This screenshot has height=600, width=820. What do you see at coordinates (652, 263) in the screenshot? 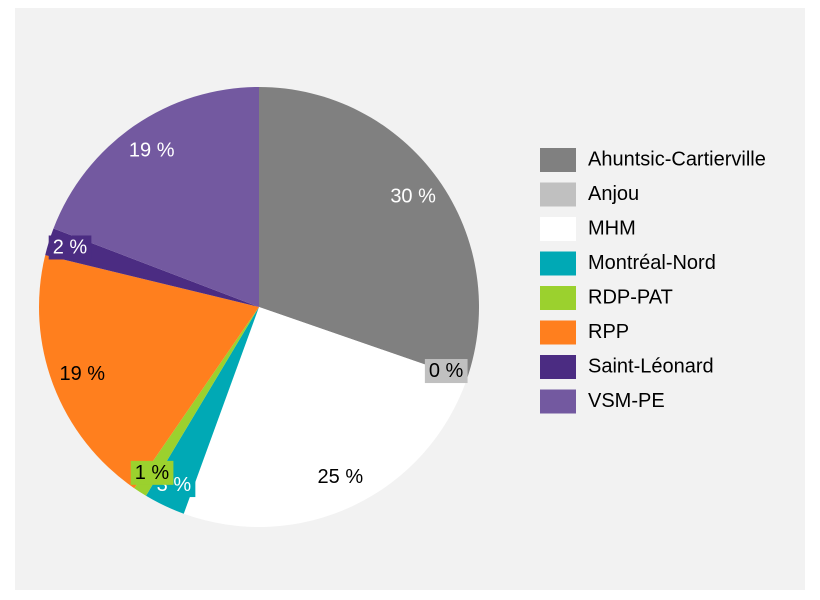
I see `legend-label: Montréal-Nord` at bounding box center [652, 263].